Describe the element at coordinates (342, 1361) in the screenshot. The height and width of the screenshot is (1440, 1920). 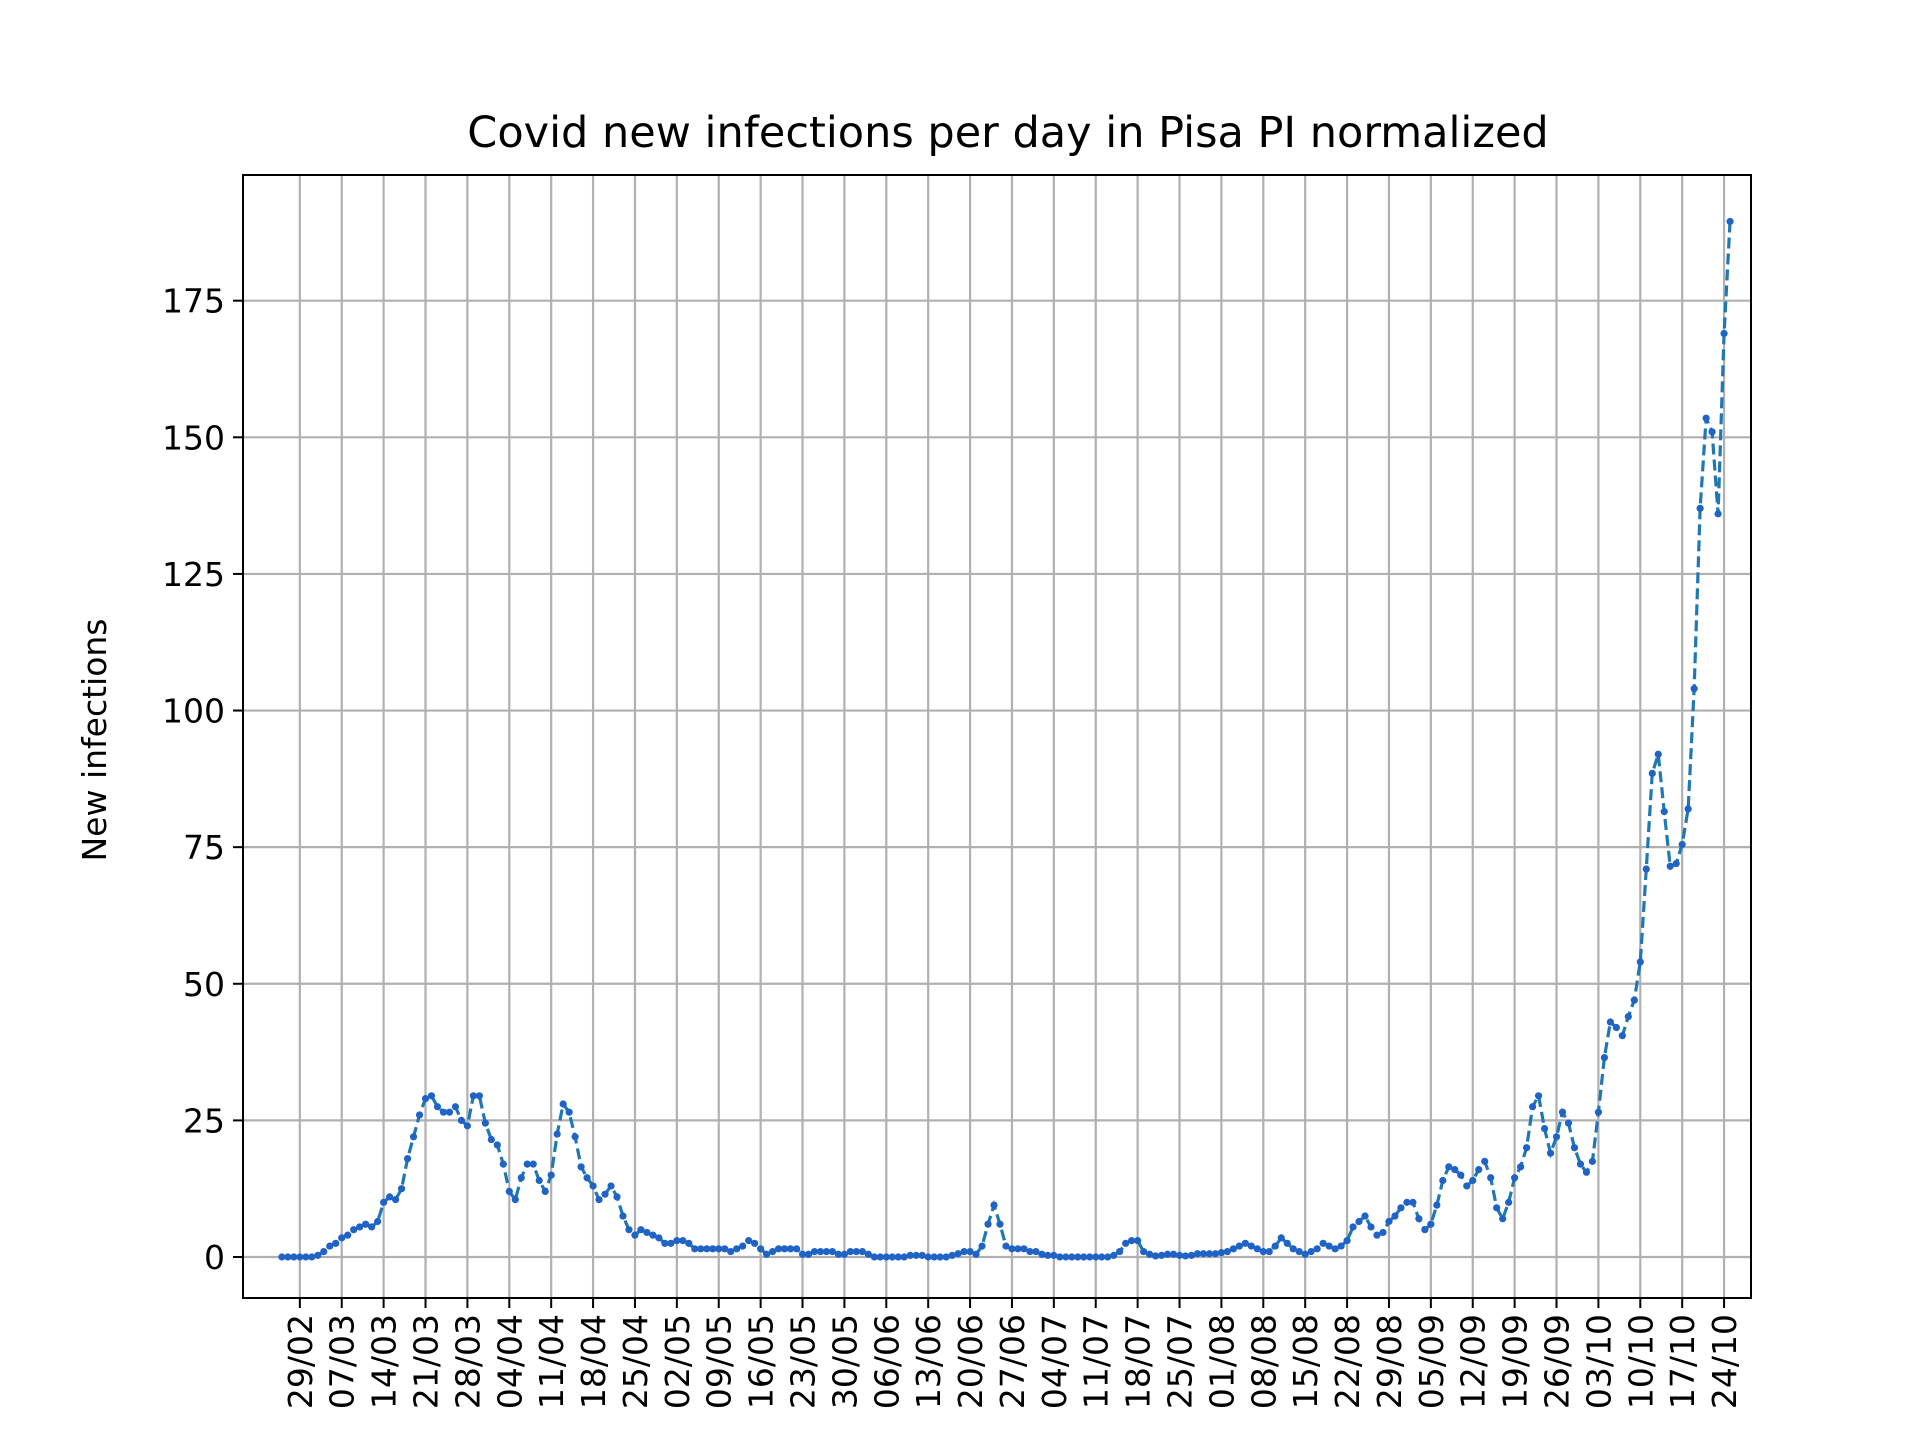
I see `x-tick-label: 07/03` at that location.